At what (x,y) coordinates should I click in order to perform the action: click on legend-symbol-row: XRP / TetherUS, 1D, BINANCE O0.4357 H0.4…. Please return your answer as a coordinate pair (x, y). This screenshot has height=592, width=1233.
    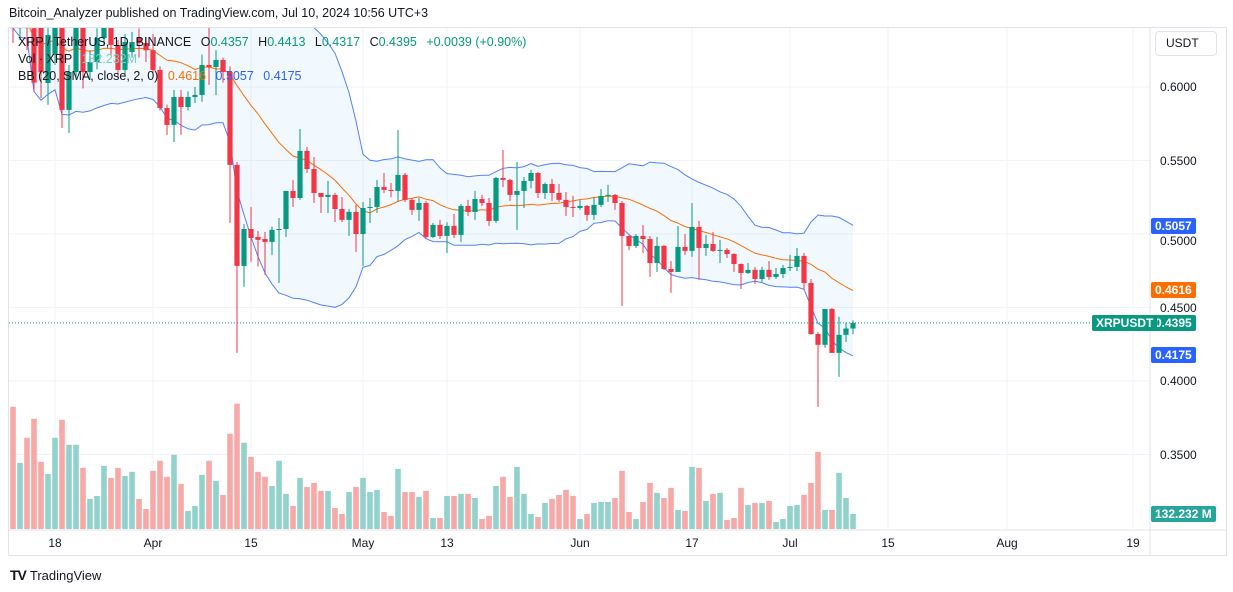
    Looking at the image, I should click on (272, 42).